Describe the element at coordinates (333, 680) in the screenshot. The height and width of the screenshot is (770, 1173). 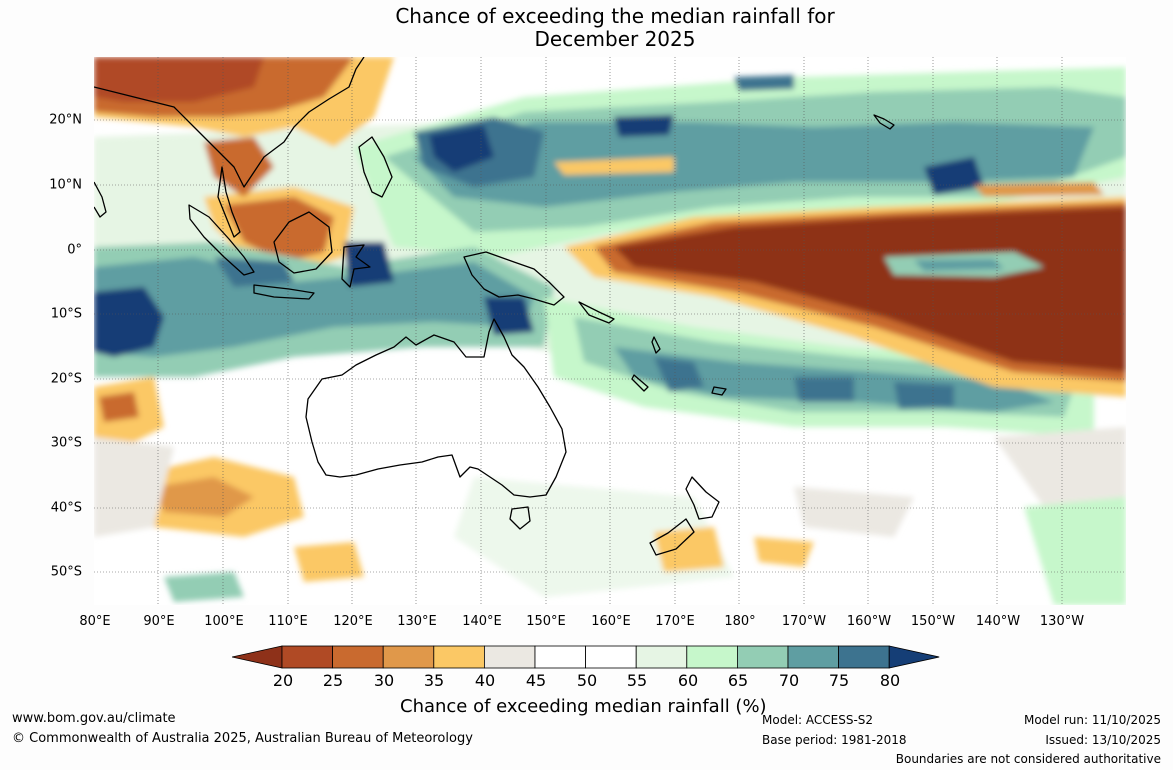
I see `colorbar-tick-25: 25` at that location.